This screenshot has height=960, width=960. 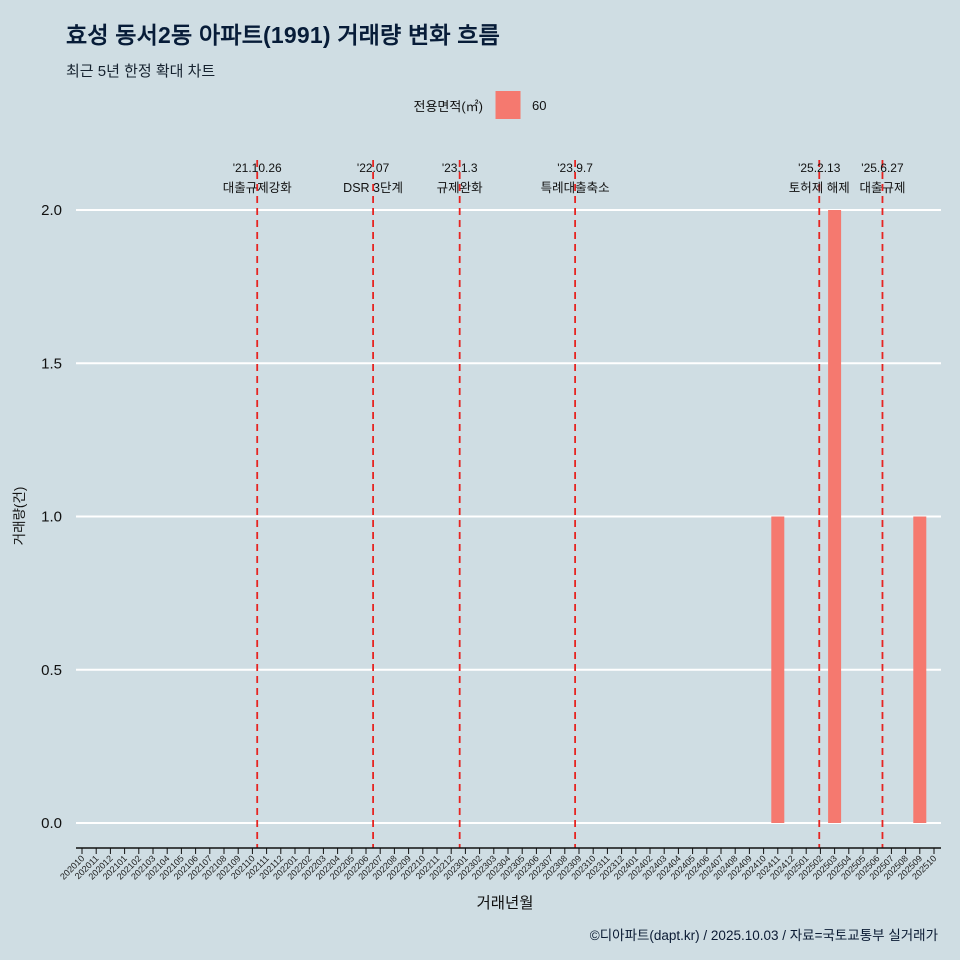 I want to click on annotation-label: 대출규제, so click(x=882, y=188).